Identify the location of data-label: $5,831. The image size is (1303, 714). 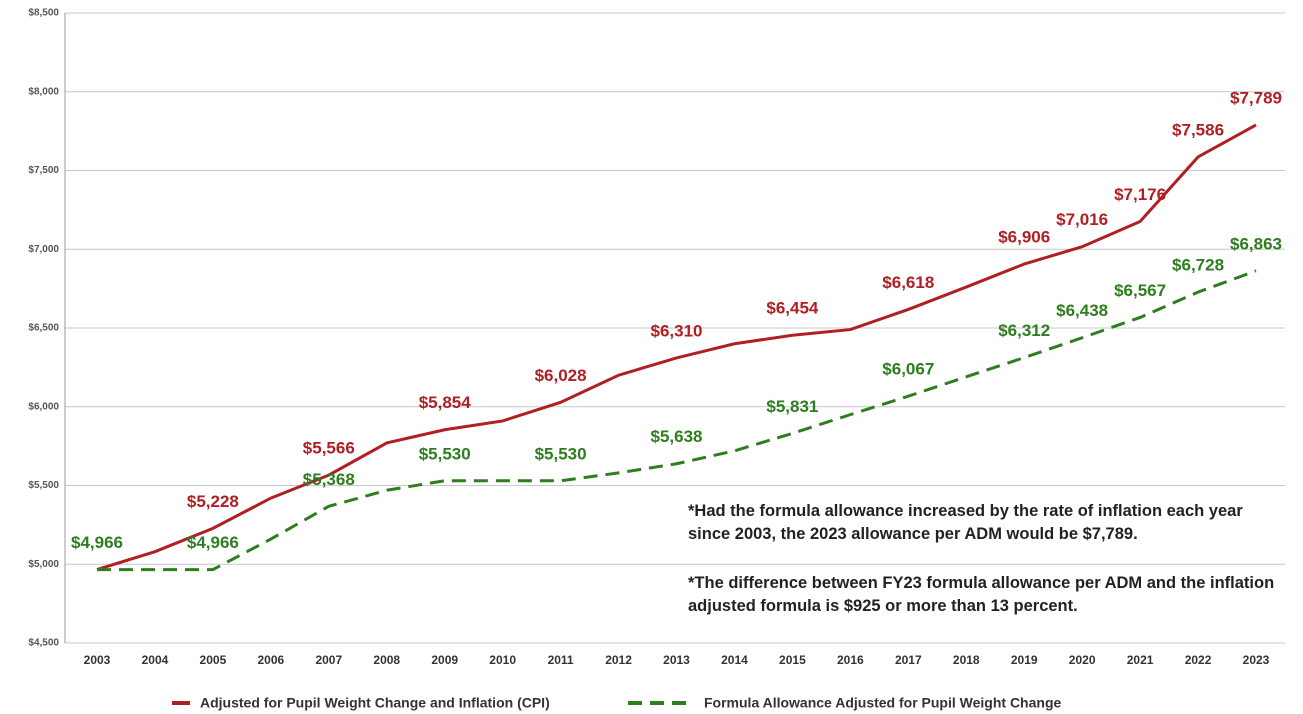
(792, 406).